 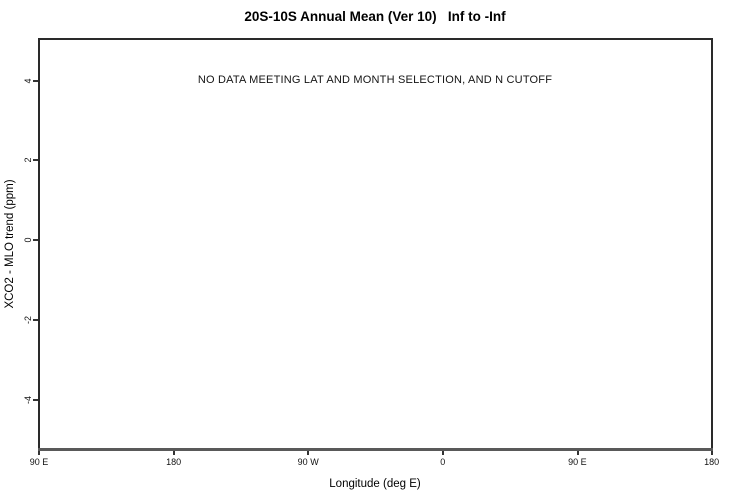 I want to click on chart-title: 20S-10S Annual Mean (Ver 10) Inf to -Inf, so click(x=375, y=16).